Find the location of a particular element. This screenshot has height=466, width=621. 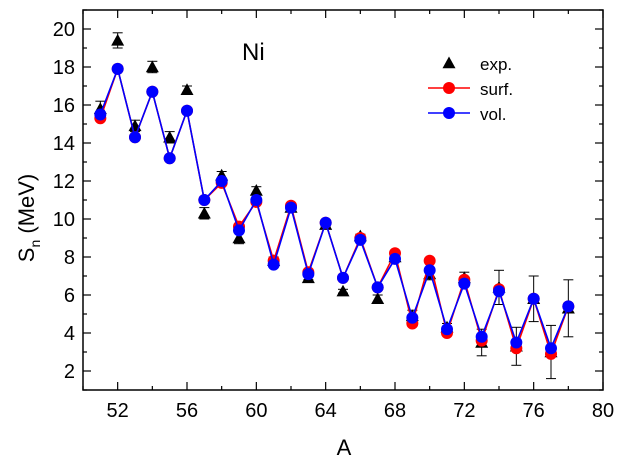

data-point-surf is located at coordinates (429, 260).